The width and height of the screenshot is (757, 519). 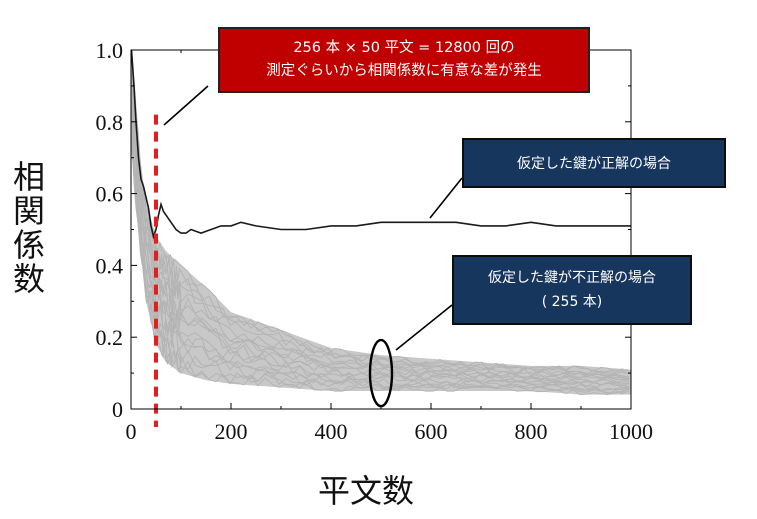 I want to click on x-tick-label: 200, so click(x=231, y=431).